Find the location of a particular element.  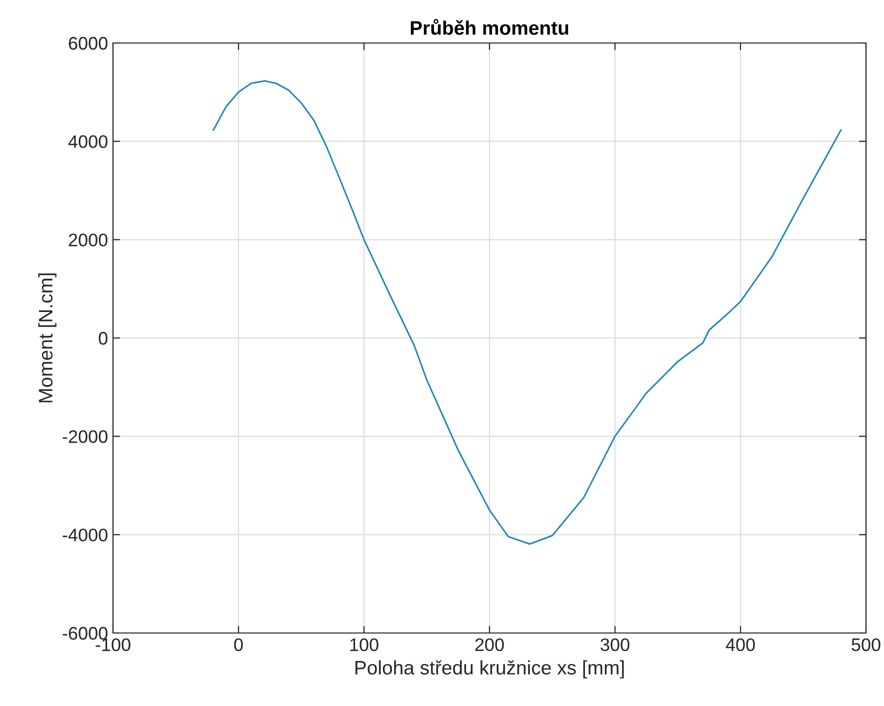

y-tick-label: -4000 is located at coordinates (85, 535).